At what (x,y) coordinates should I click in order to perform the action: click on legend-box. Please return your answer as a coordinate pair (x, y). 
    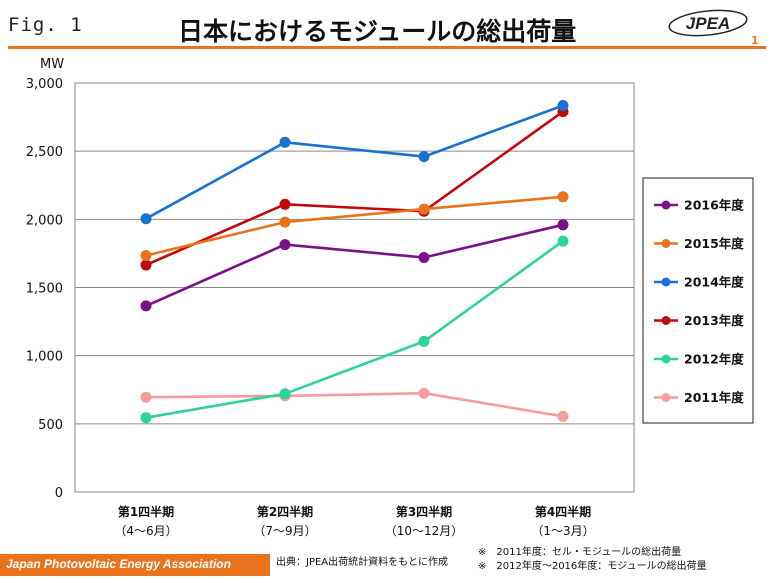
    Looking at the image, I should click on (698, 300).